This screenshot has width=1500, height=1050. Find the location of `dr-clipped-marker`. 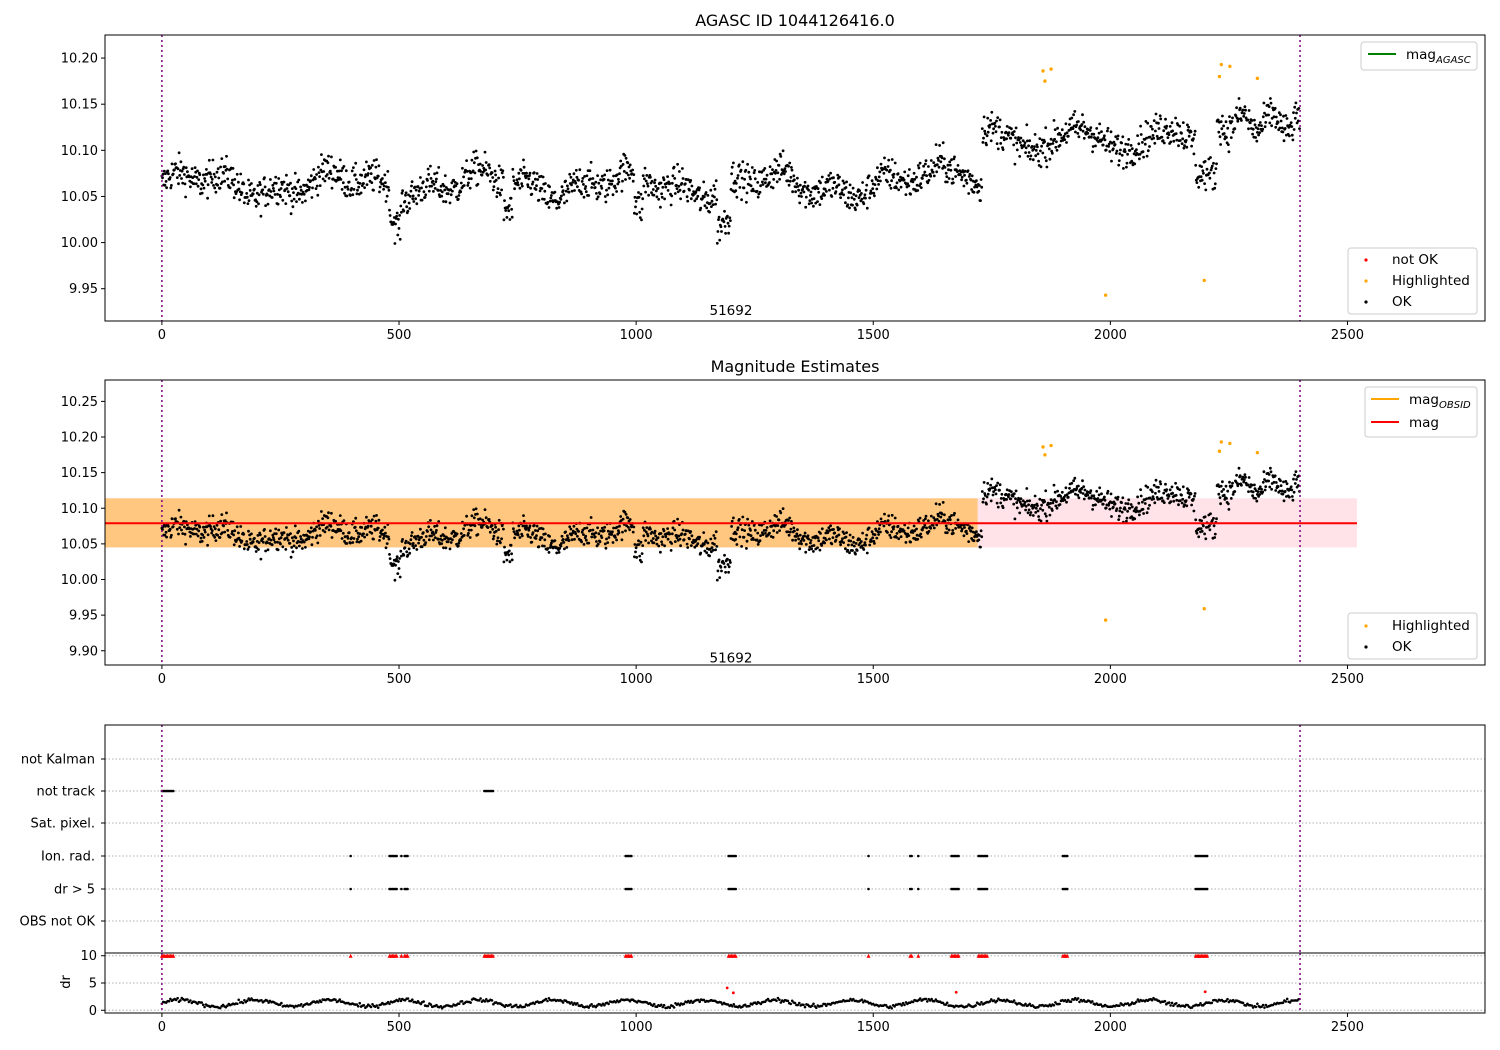

dr-clipped-marker is located at coordinates (396, 955).